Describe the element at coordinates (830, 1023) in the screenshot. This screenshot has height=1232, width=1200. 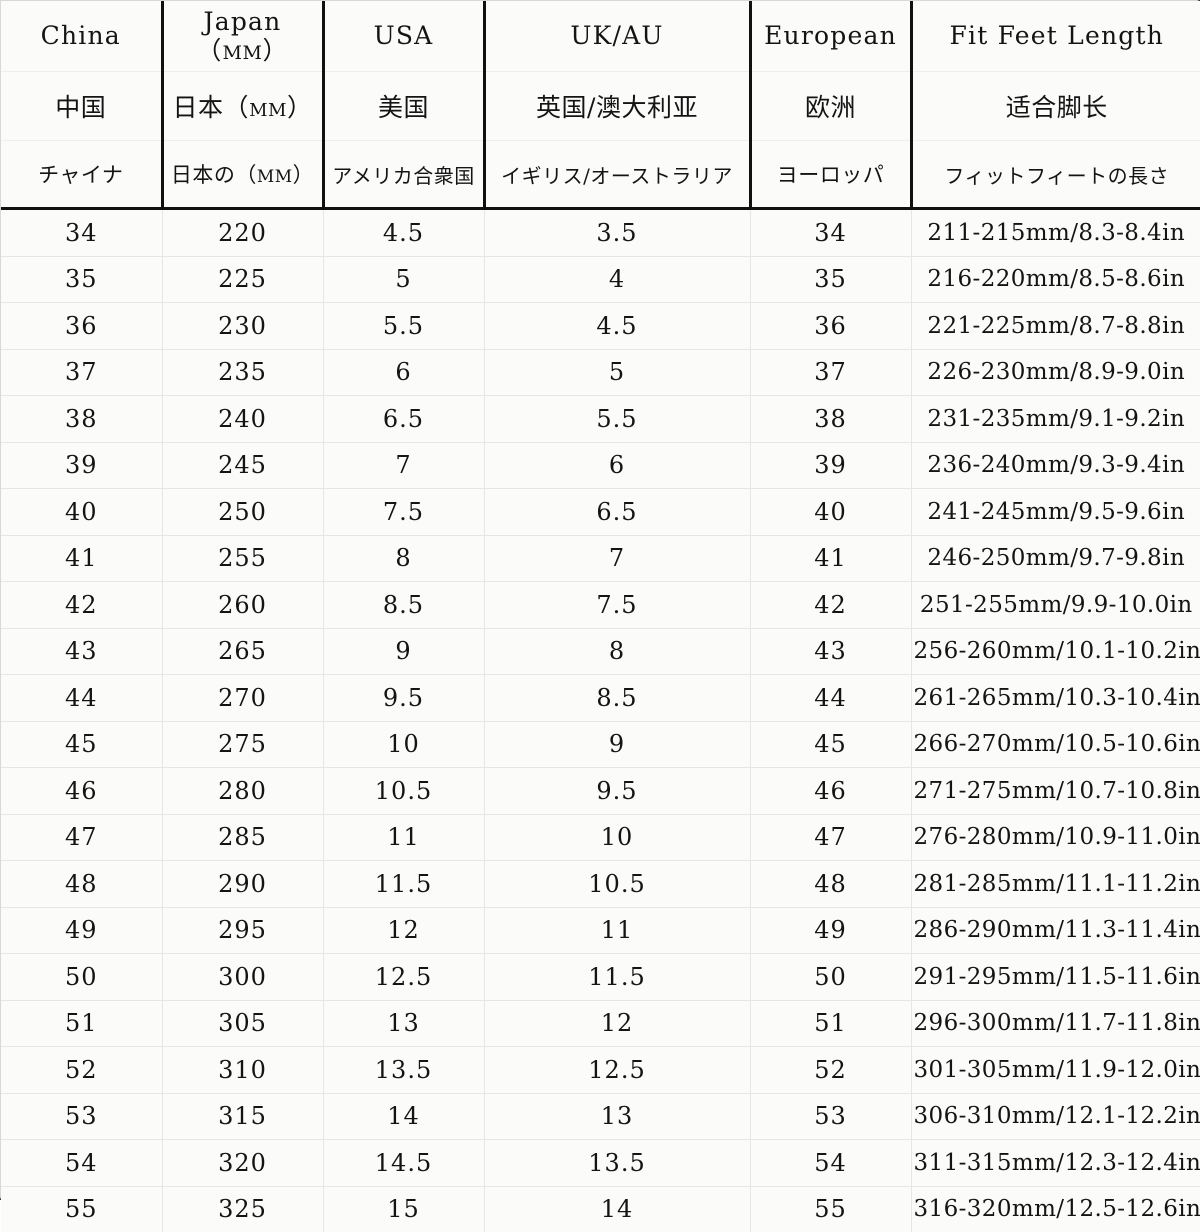
I see `cell-european: 51` at that location.